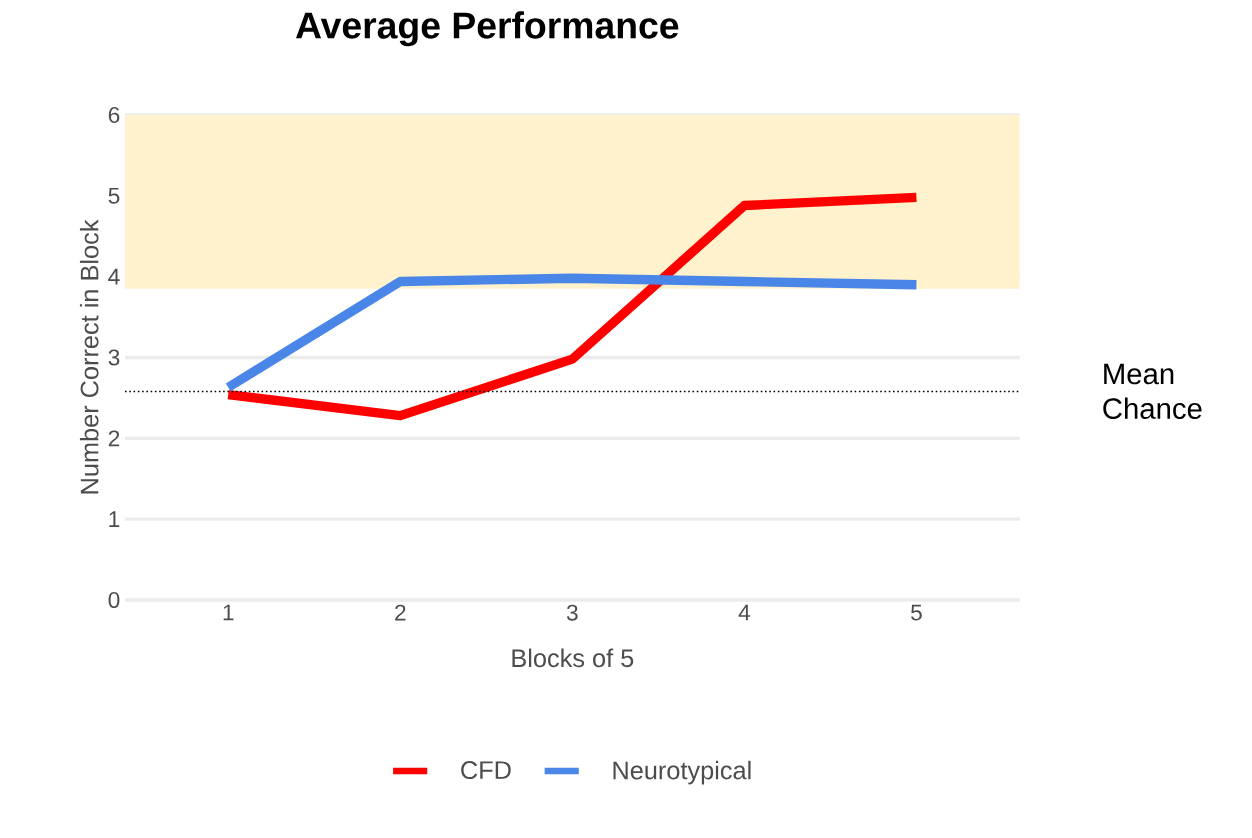 This screenshot has height=838, width=1252. What do you see at coordinates (1152, 391) in the screenshot?
I see `ref-line-label: Mean Chance` at bounding box center [1152, 391].